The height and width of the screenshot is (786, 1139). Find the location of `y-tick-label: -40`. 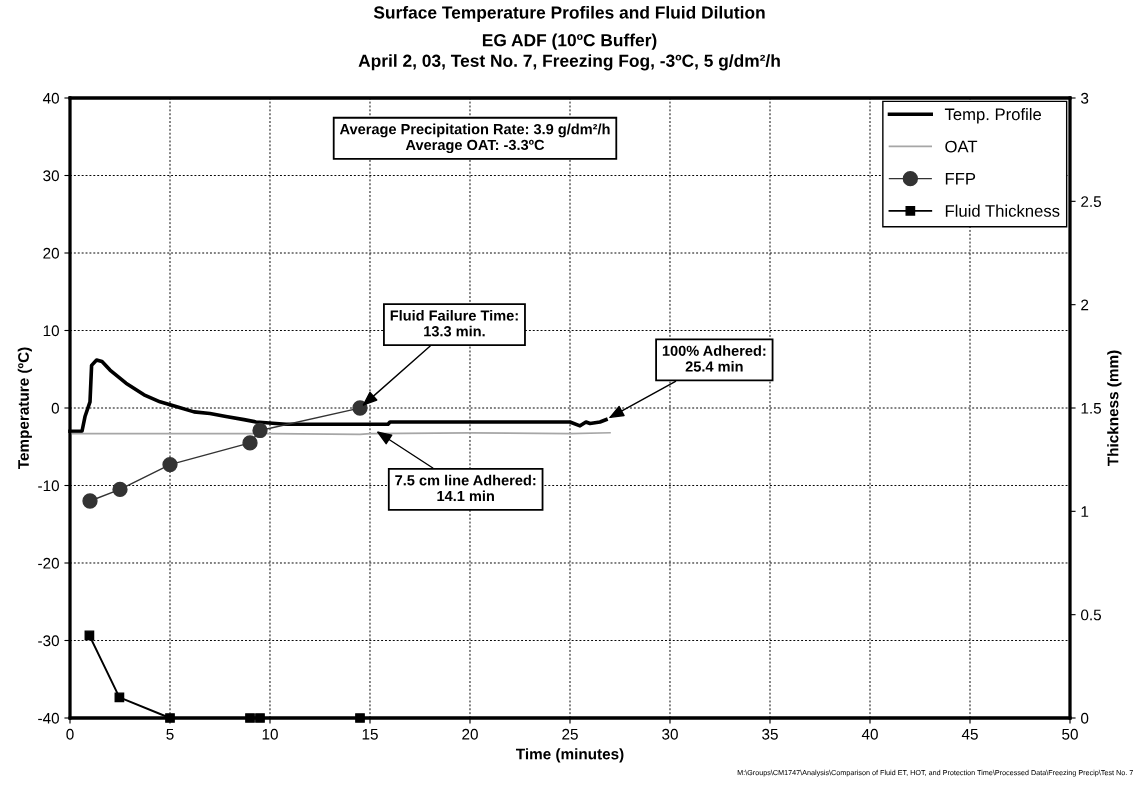

y-tick-label: -40 is located at coordinates (48, 718).